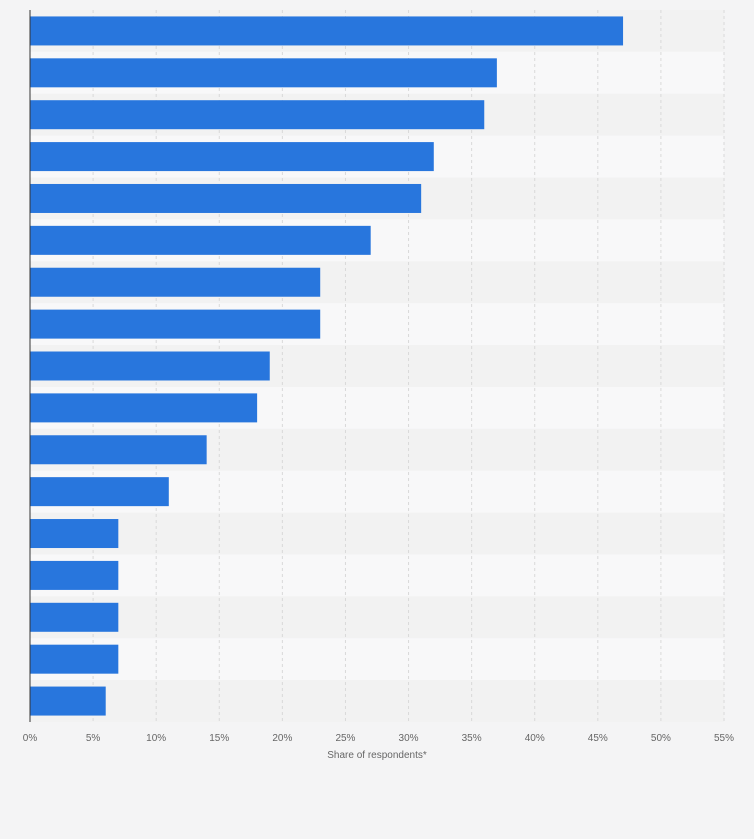 This screenshot has height=839, width=754. Describe the element at coordinates (409, 738) in the screenshot. I see `x-tick-label: 30%` at that location.